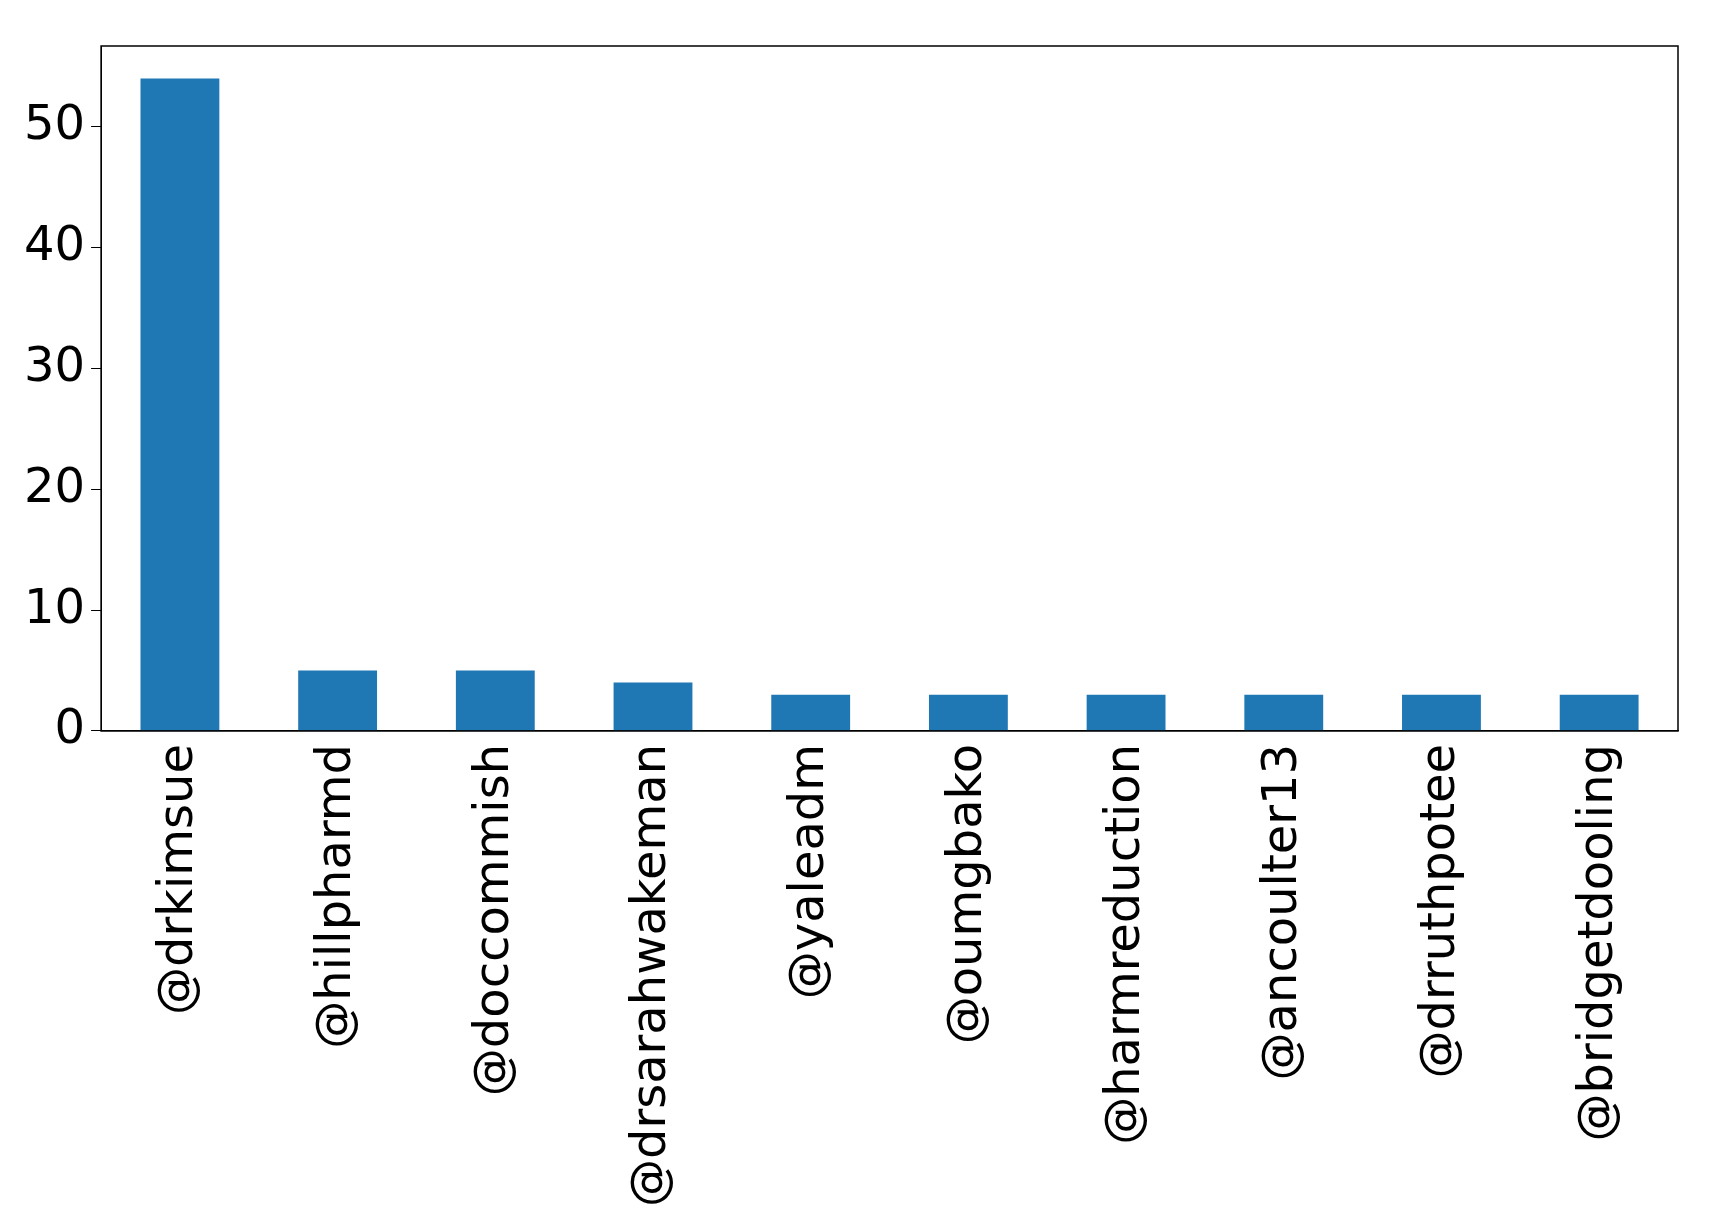  Describe the element at coordinates (1436, 911) in the screenshot. I see `x-tick-label: @drruthpotee` at that location.